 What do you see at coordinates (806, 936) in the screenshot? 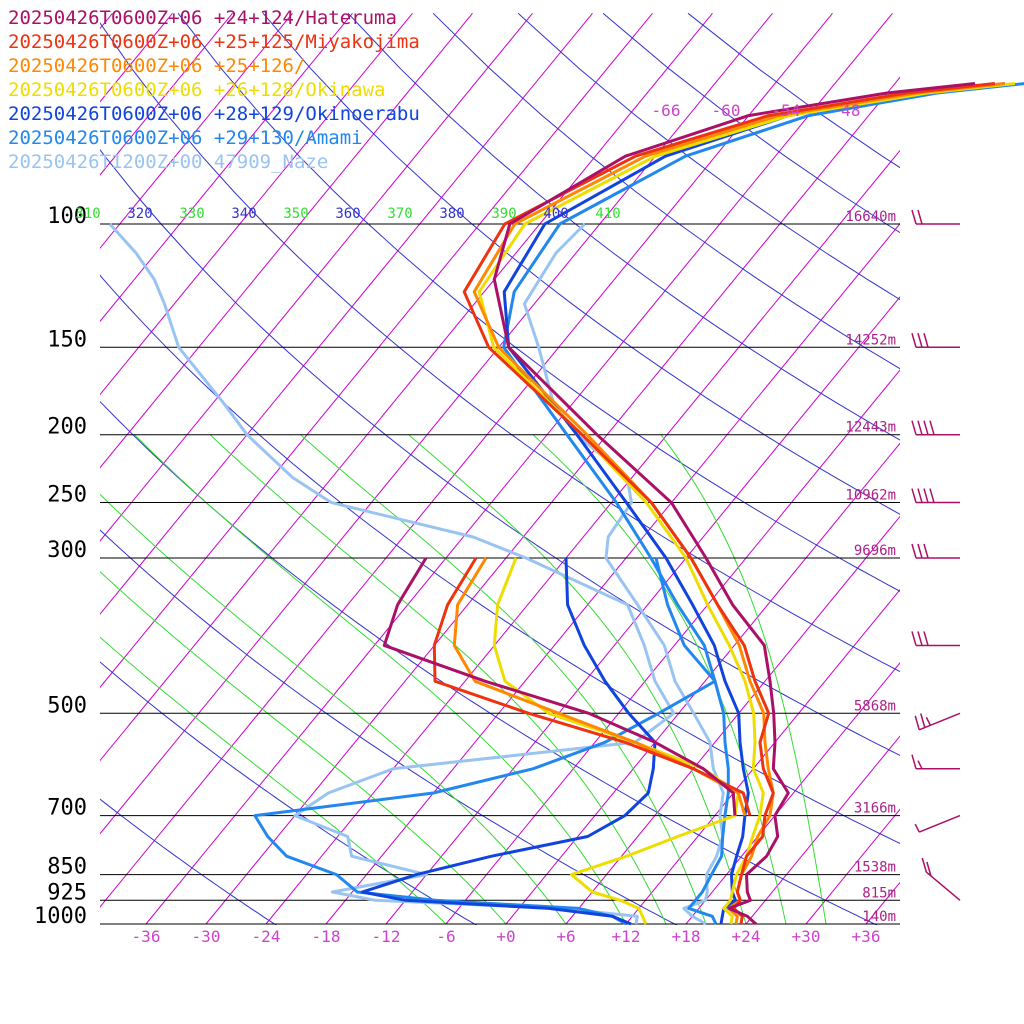
I see `temperature-tick-label: +30` at bounding box center [806, 936].